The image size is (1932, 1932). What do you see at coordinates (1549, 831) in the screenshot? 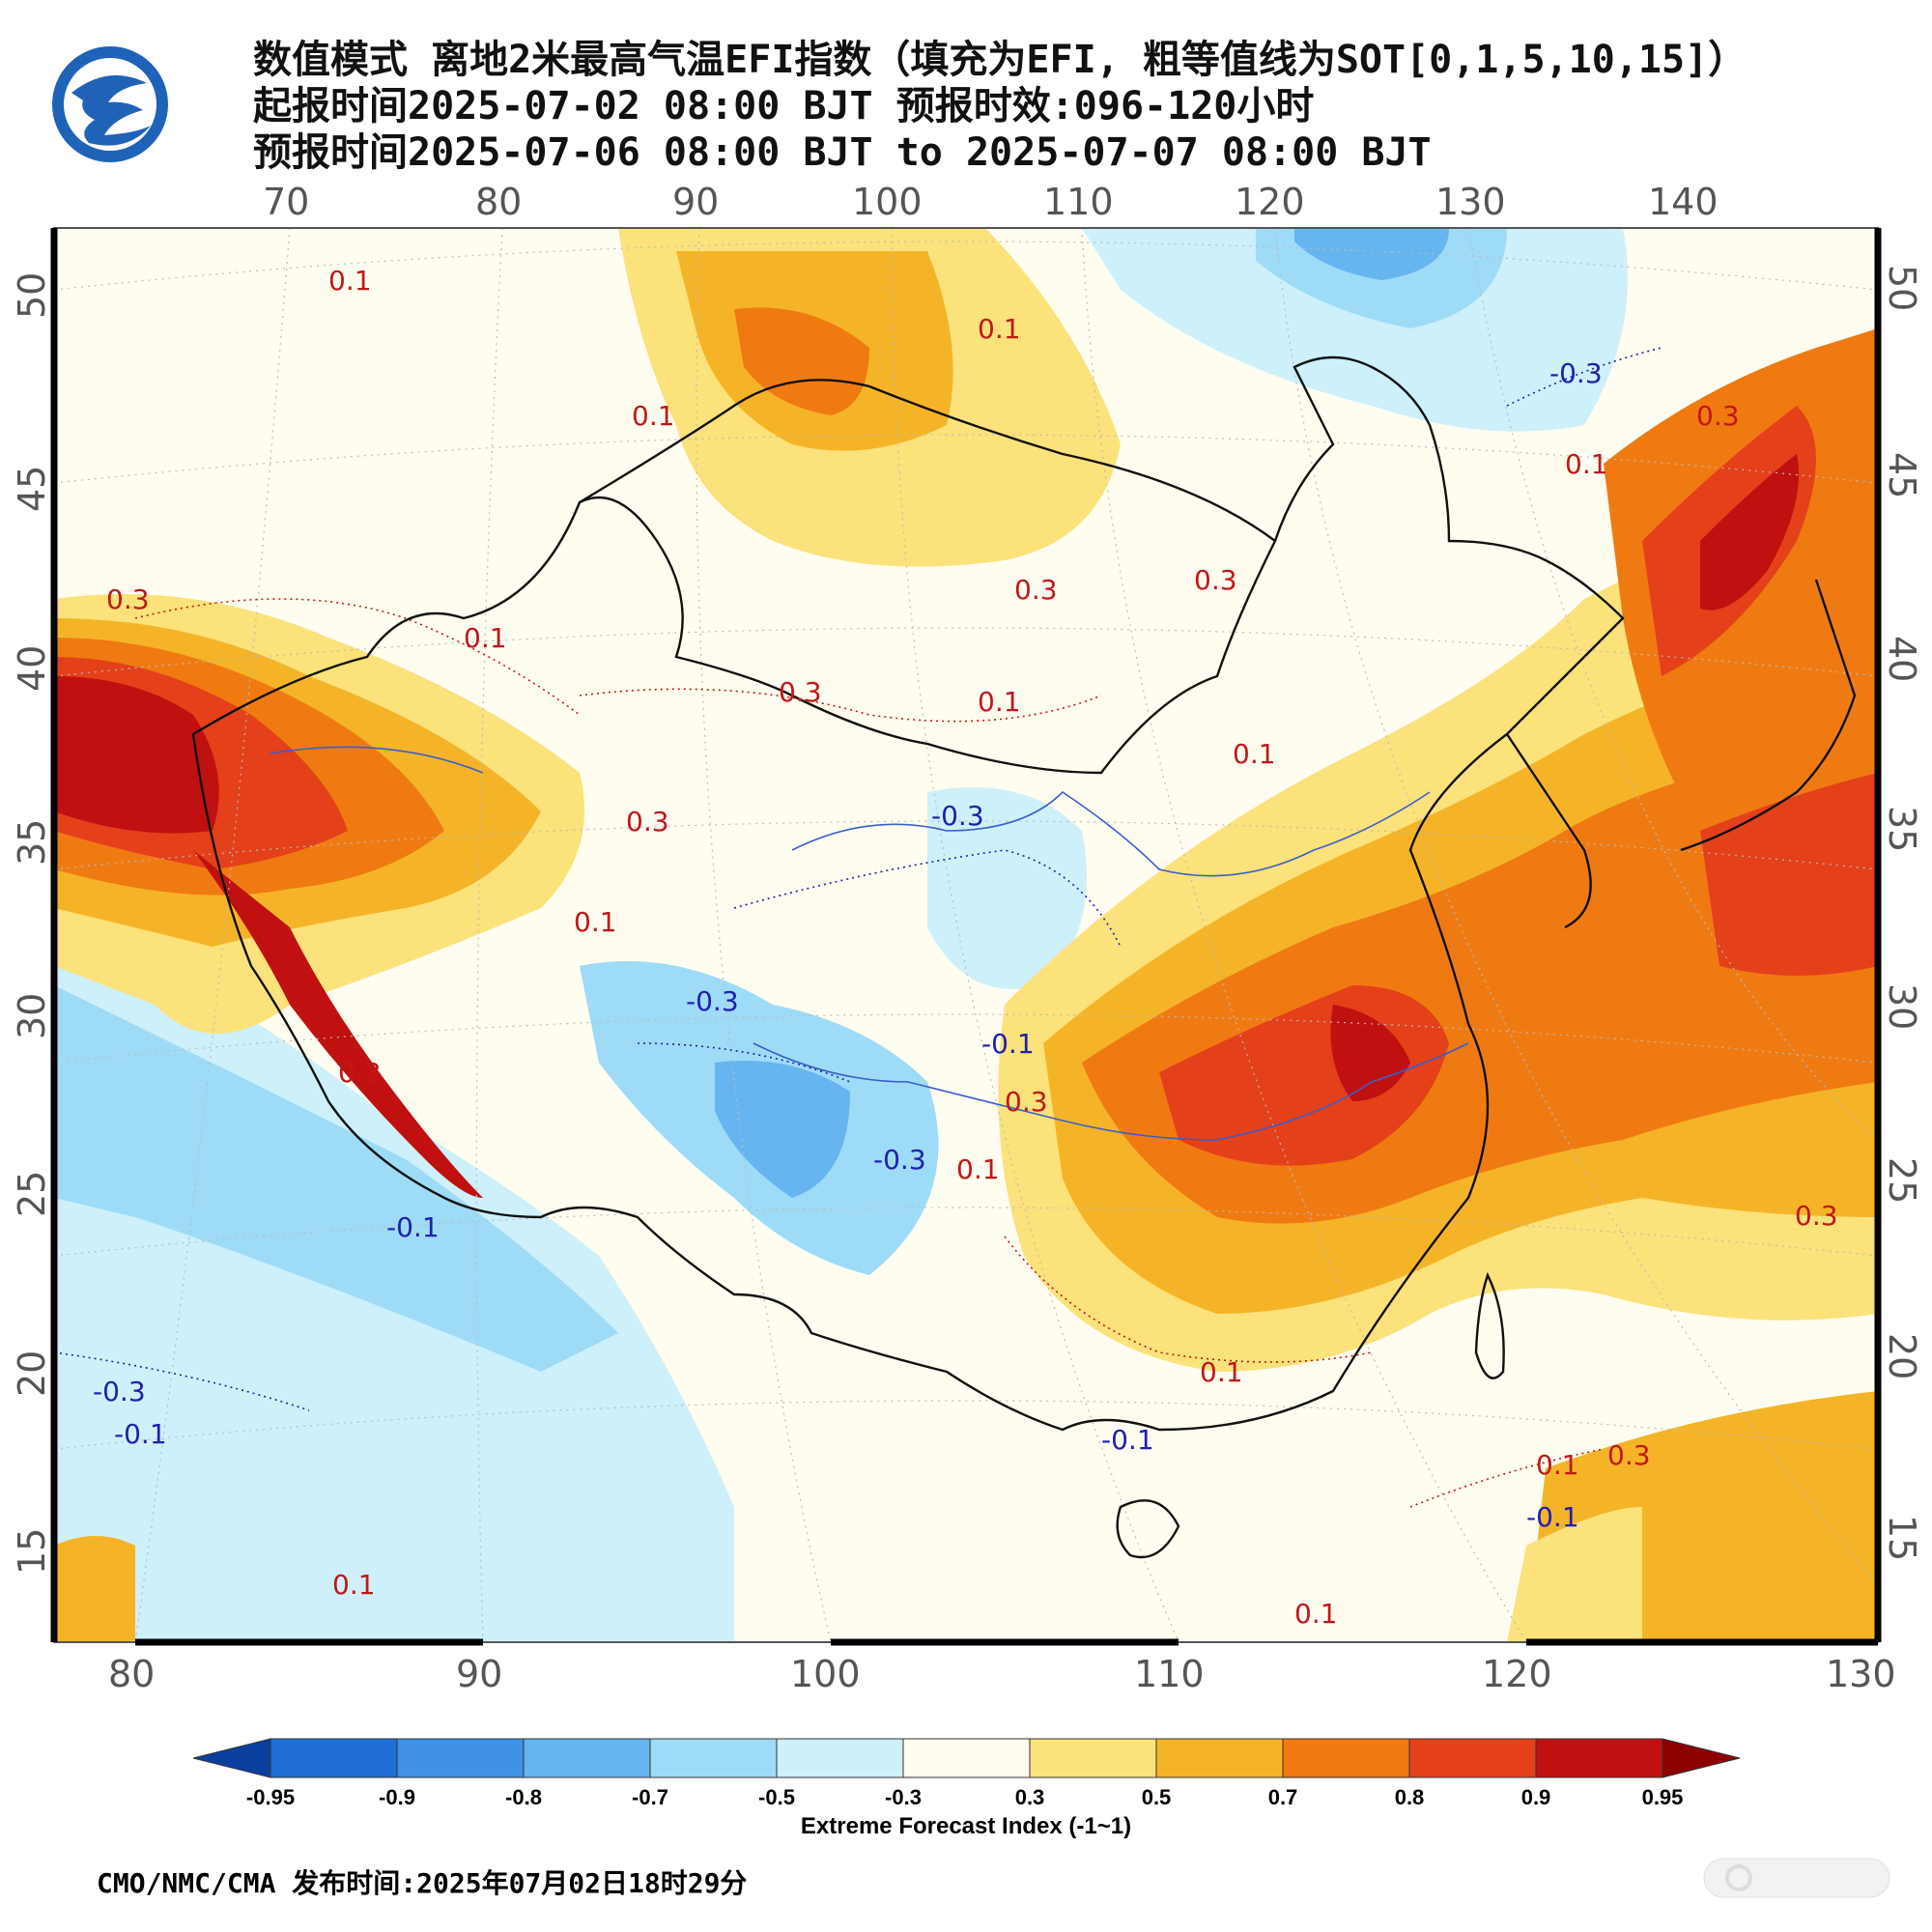
I see `korea-border` at bounding box center [1549, 831].